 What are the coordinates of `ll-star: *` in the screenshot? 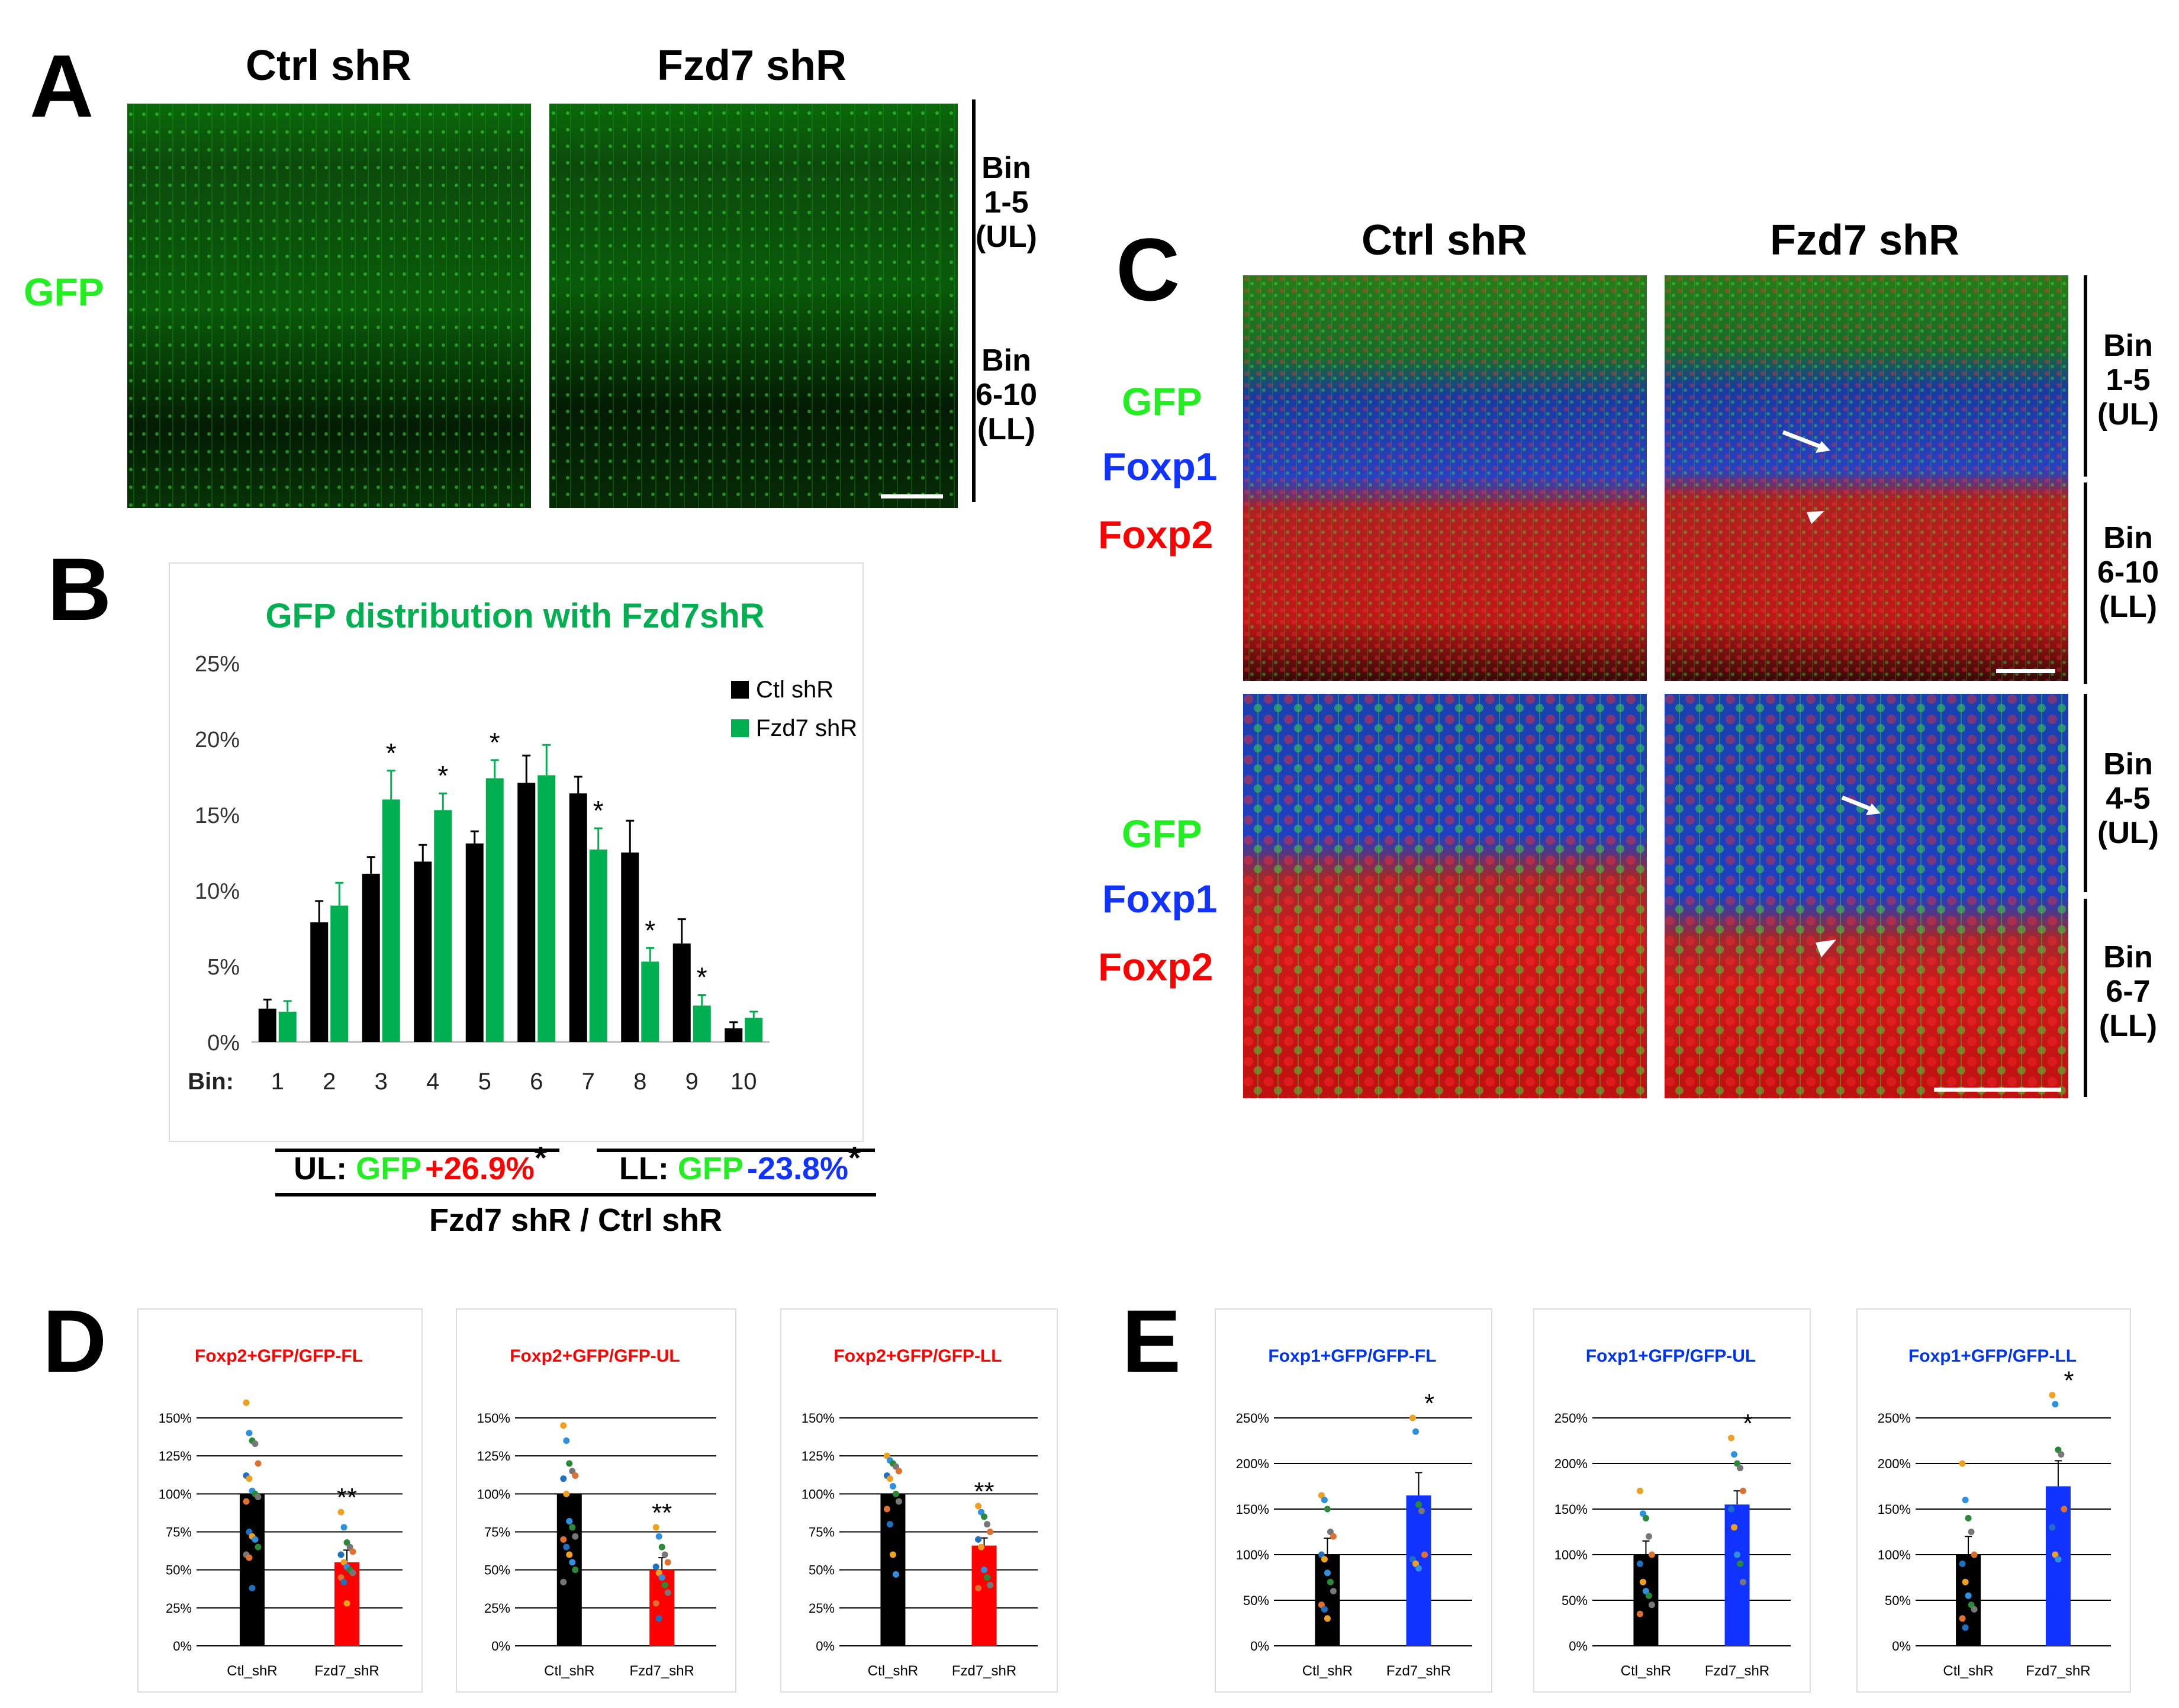 It's located at (855, 1158).